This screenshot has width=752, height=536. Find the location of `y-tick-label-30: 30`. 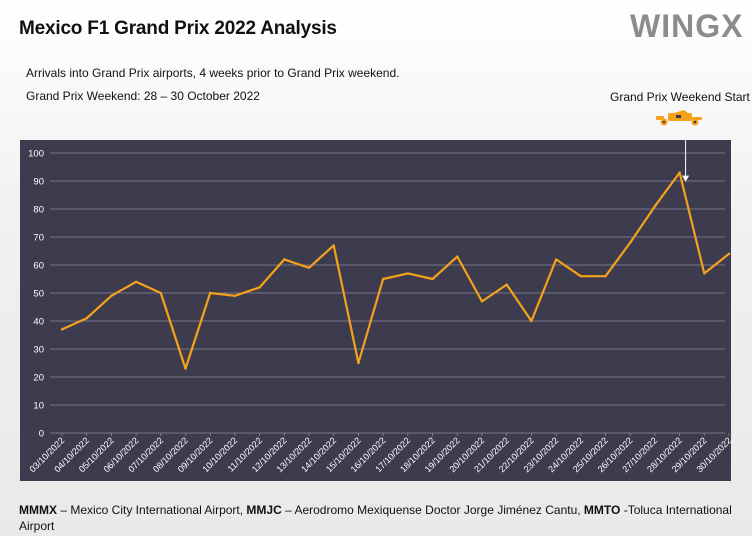

y-tick-label-30: 30 is located at coordinates (38, 350).